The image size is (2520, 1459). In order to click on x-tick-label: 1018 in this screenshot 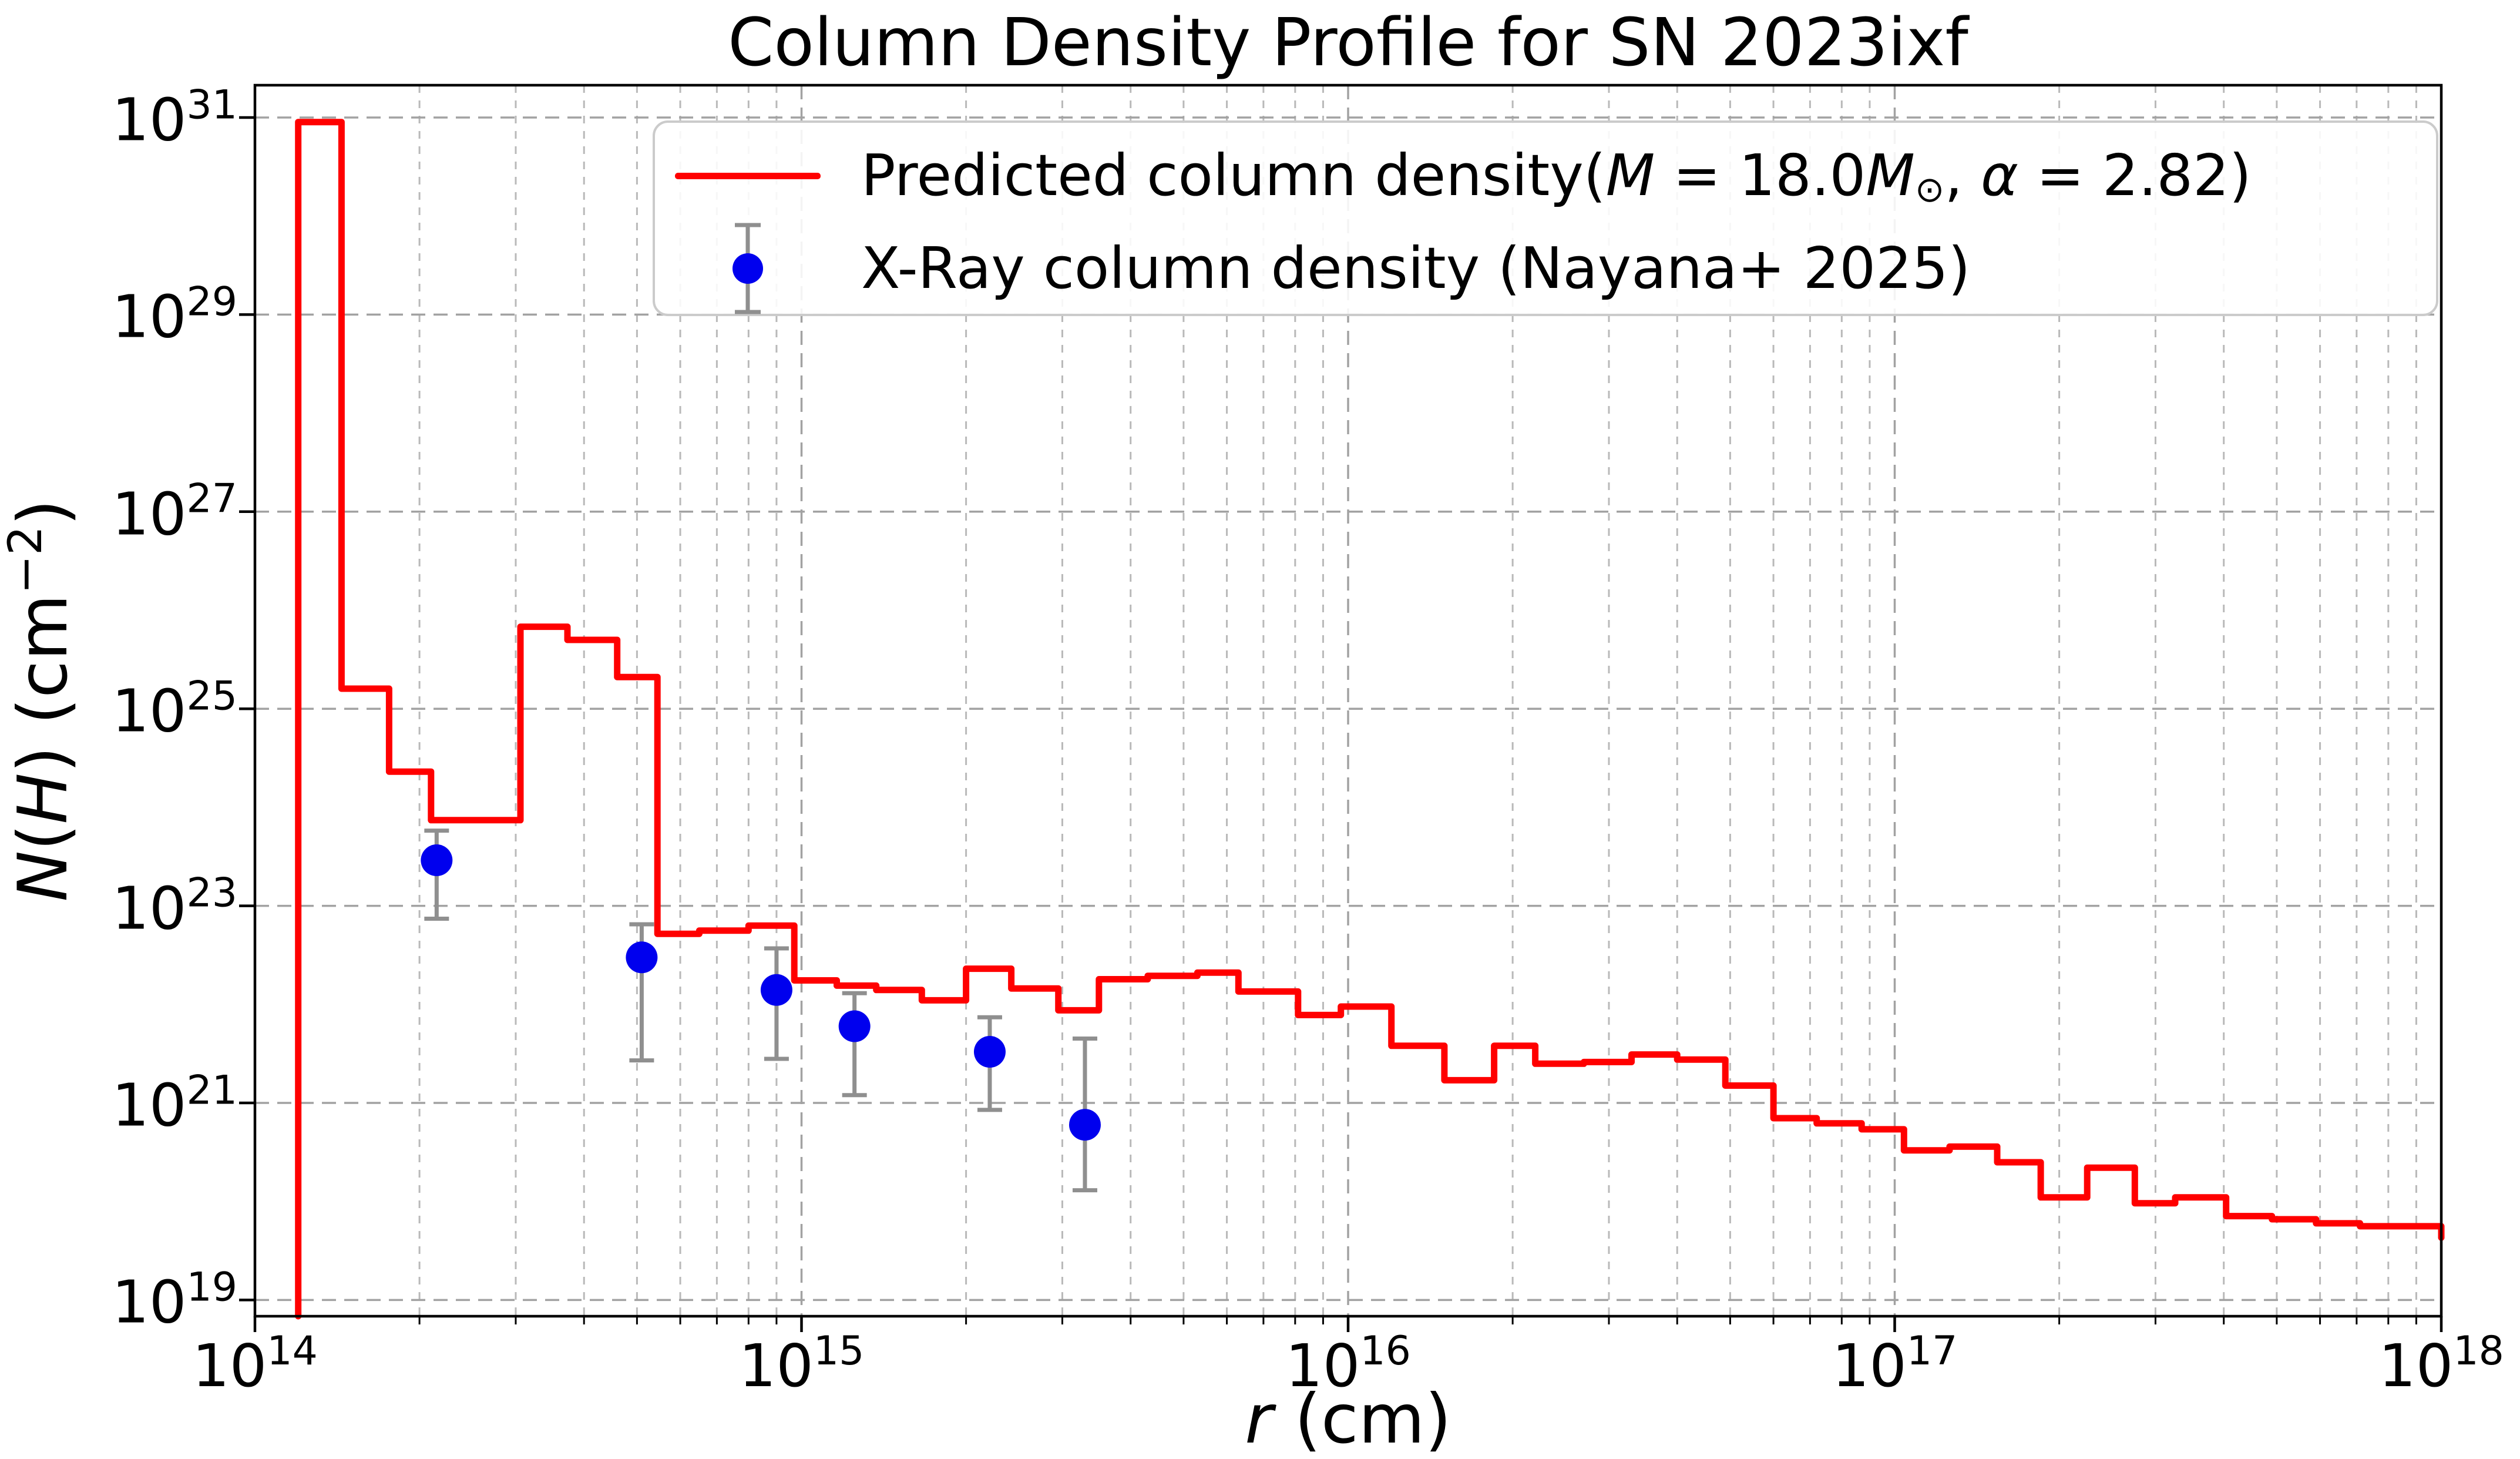, I will do `click(2441, 1363)`.